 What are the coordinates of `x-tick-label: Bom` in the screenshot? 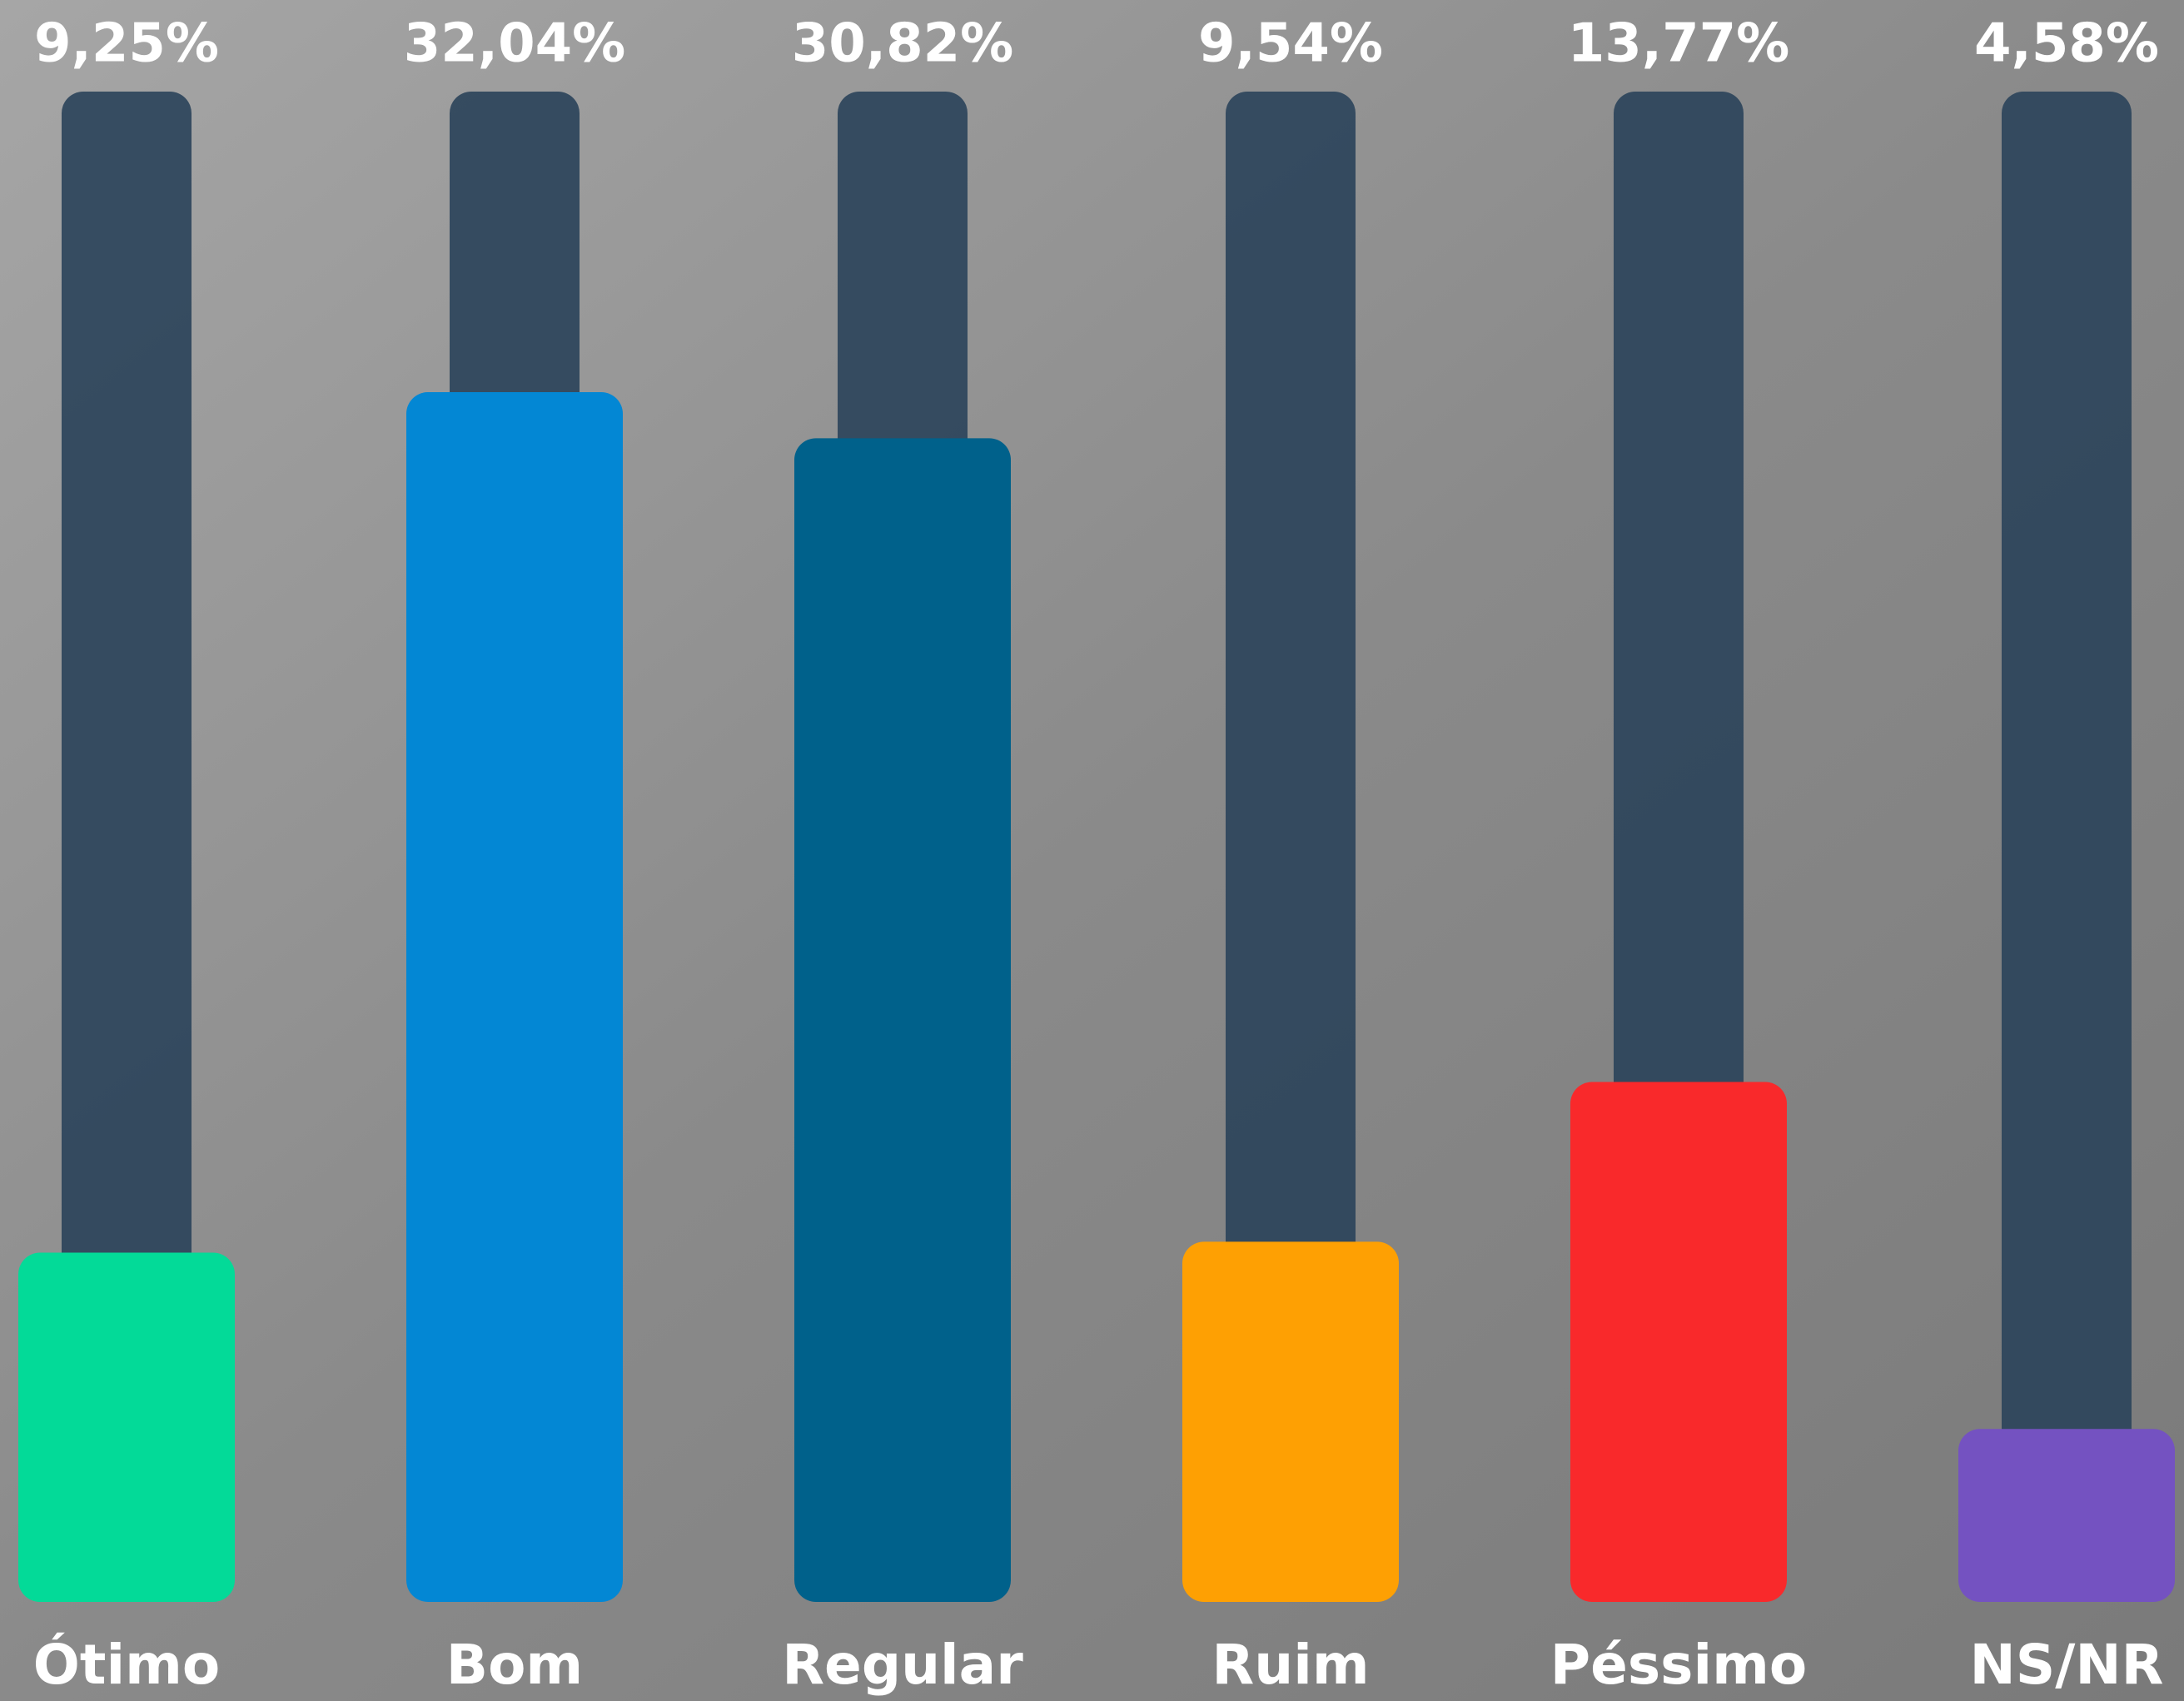 It's located at (514, 1665).